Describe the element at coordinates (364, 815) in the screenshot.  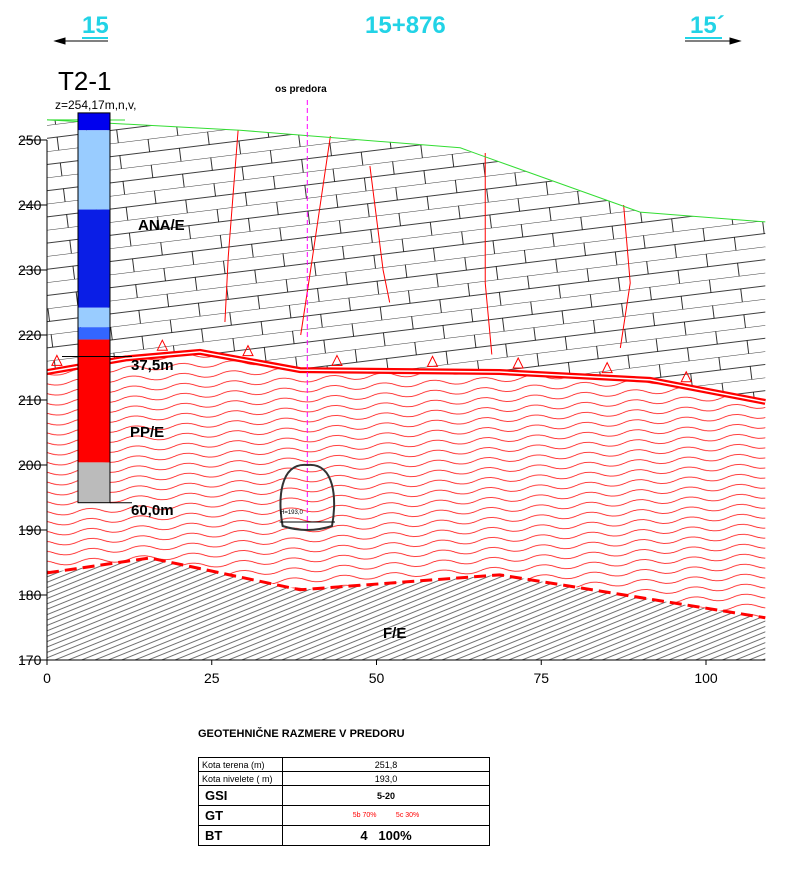
I see `gt-value-a: 5b 70%` at that location.